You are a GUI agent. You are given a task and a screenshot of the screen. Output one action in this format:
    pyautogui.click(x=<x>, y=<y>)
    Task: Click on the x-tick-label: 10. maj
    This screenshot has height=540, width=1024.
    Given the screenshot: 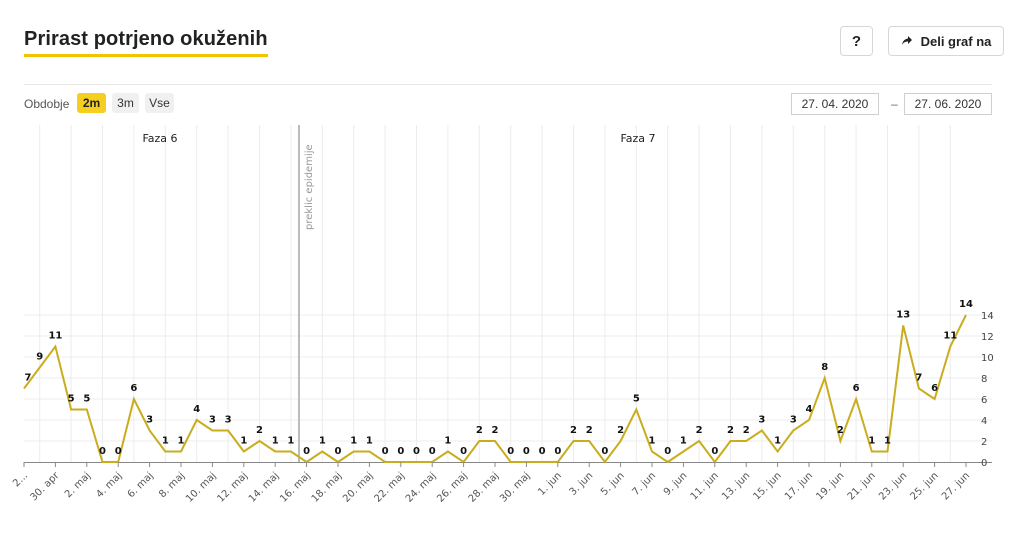 What is the action you would take?
    pyautogui.click(x=201, y=487)
    